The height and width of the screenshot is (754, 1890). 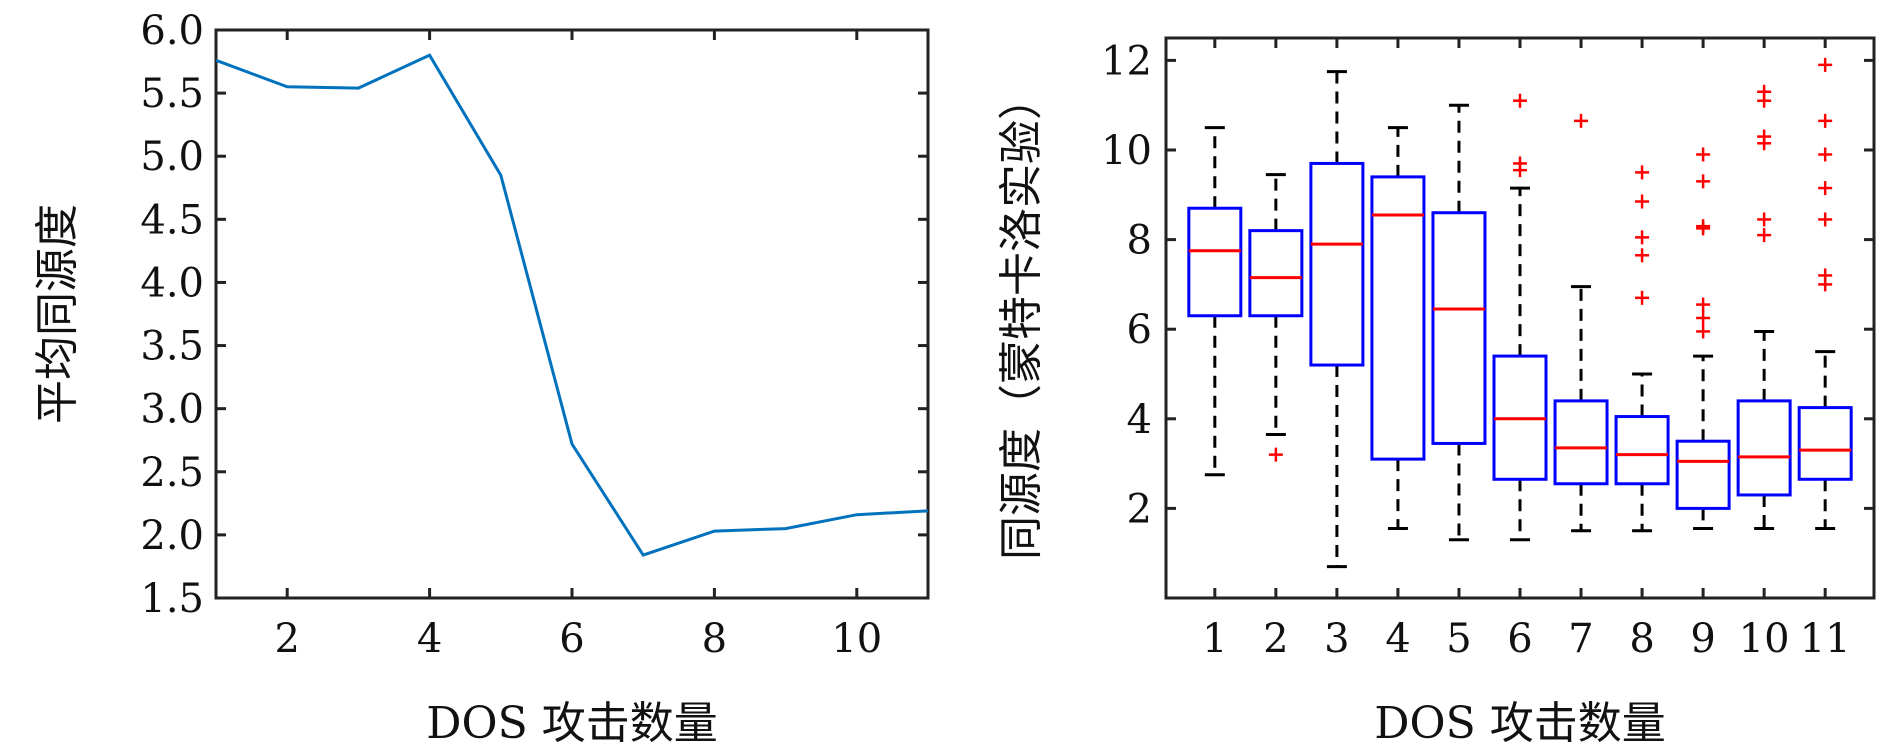 I want to click on y-tick-label: 2.0, so click(x=172, y=536).